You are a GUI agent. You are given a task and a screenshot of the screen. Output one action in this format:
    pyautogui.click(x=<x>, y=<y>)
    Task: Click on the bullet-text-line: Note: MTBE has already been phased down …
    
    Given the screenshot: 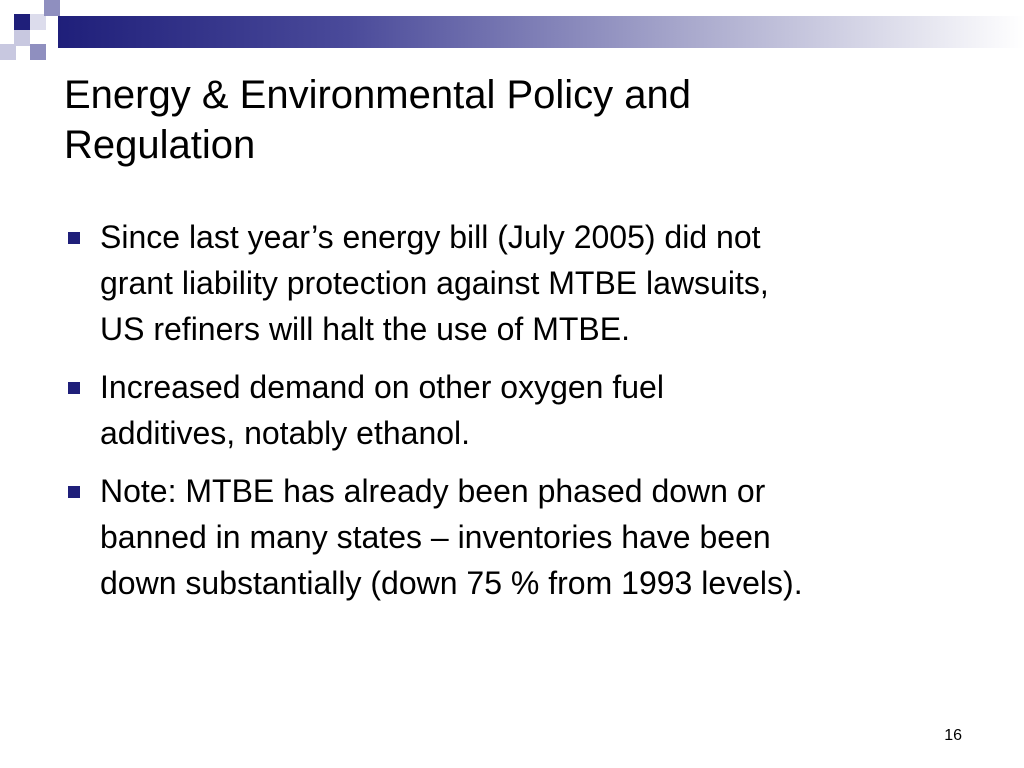 What is the action you would take?
    pyautogui.click(x=433, y=491)
    